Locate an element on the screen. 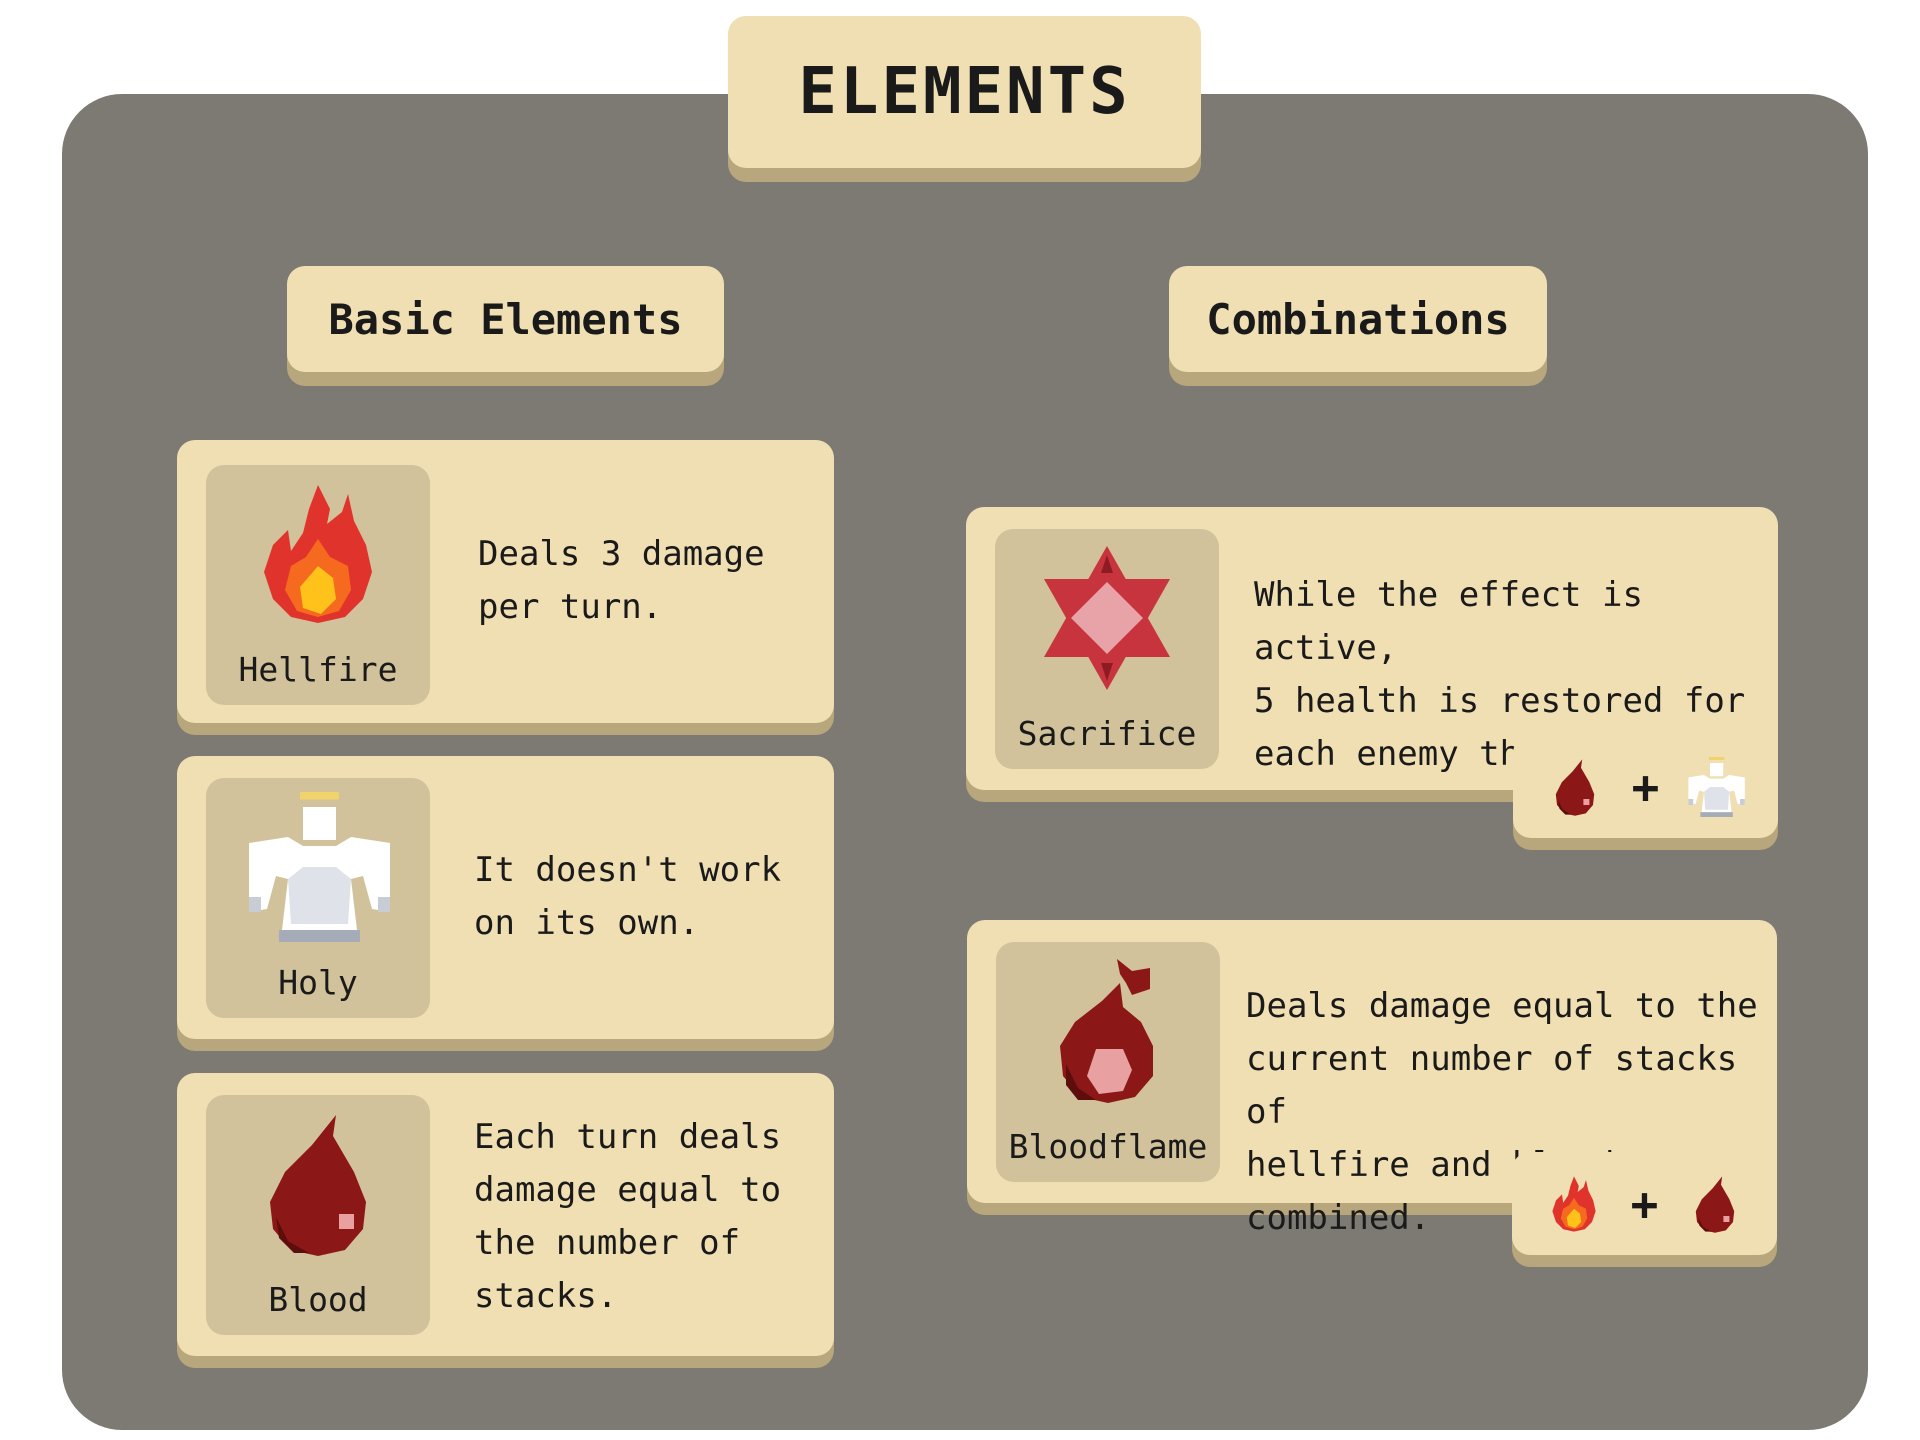 The height and width of the screenshot is (1440, 1920). page-title: ELEMENTS is located at coordinates (964, 92).